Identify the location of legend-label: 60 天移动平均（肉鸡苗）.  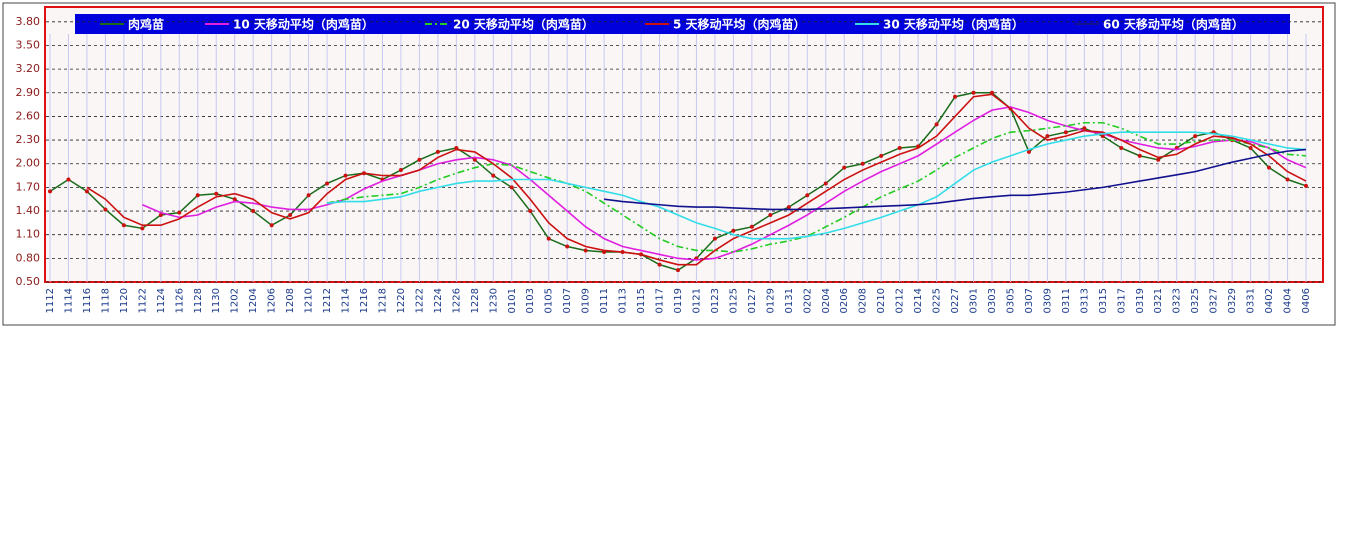
(1173, 24).